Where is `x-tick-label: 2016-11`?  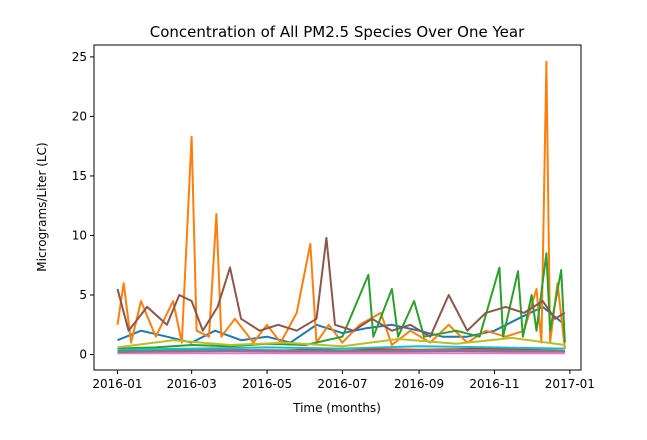 x-tick-label: 2016-11 is located at coordinates (494, 384).